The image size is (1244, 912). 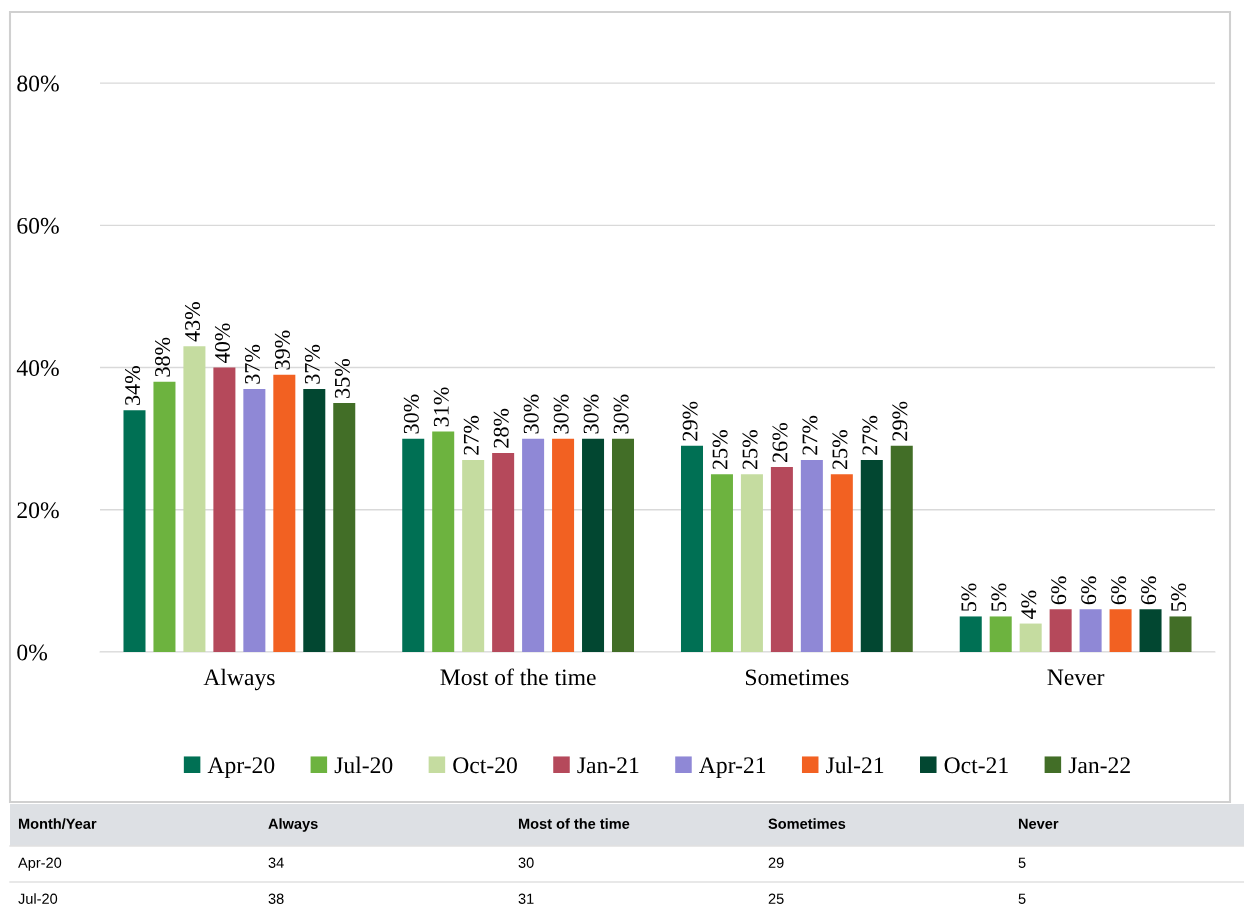 What do you see at coordinates (342, 378) in the screenshot?
I see `data-label: 35%` at bounding box center [342, 378].